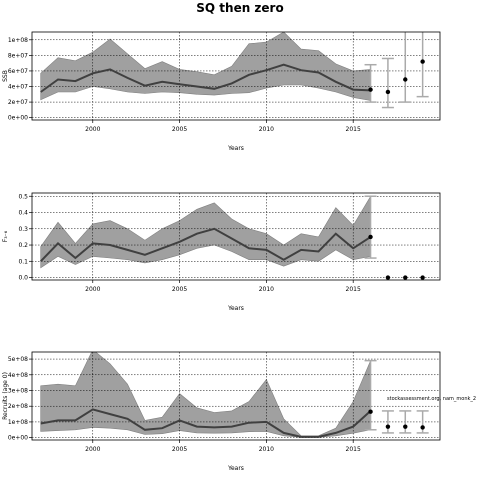 The height and width of the screenshot is (480, 480). Describe the element at coordinates (5, 396) in the screenshot. I see `y-axis-label: Recruits (age 0)` at that location.